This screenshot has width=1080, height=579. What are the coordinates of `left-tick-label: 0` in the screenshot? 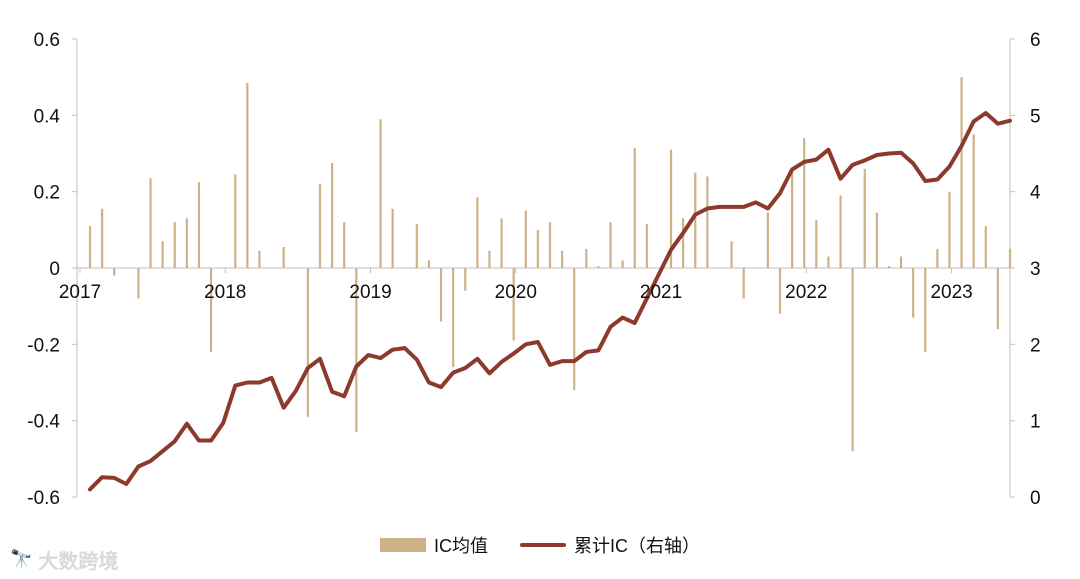 It's located at (54, 269).